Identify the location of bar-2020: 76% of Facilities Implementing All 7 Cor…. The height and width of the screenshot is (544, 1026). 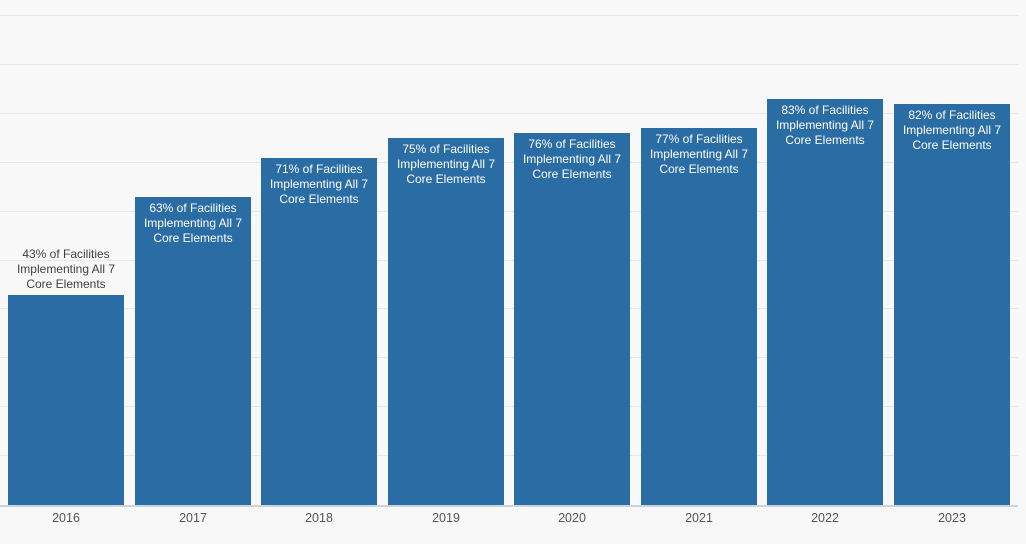
(572, 319).